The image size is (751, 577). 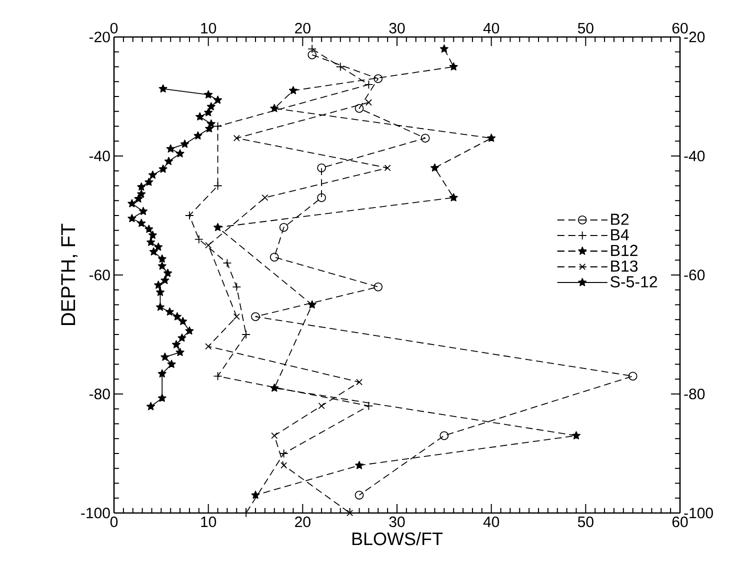 What do you see at coordinates (302, 28) in the screenshot?
I see `x2-tick-label: 20` at bounding box center [302, 28].